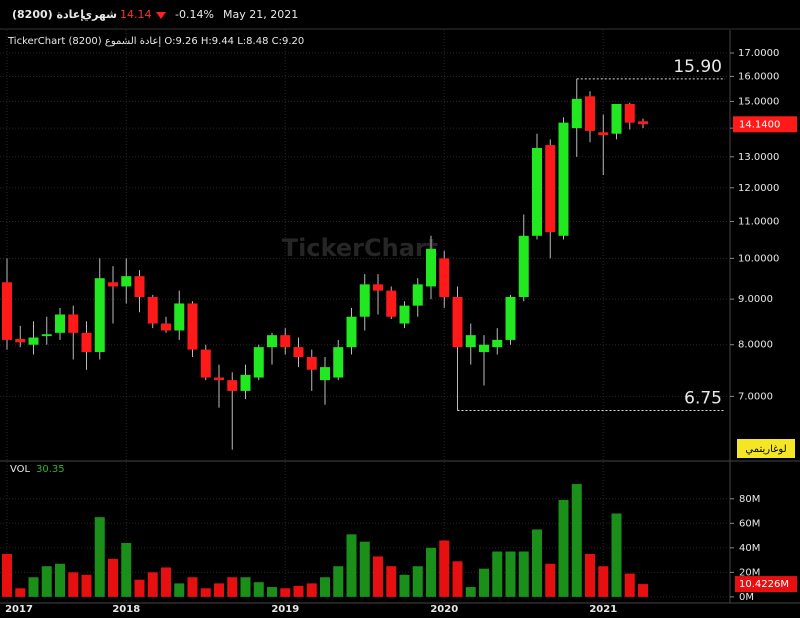 This screenshot has width=800, height=618. Describe the element at coordinates (755, 299) in the screenshot. I see `y-tick-label: 9.0000` at that location.